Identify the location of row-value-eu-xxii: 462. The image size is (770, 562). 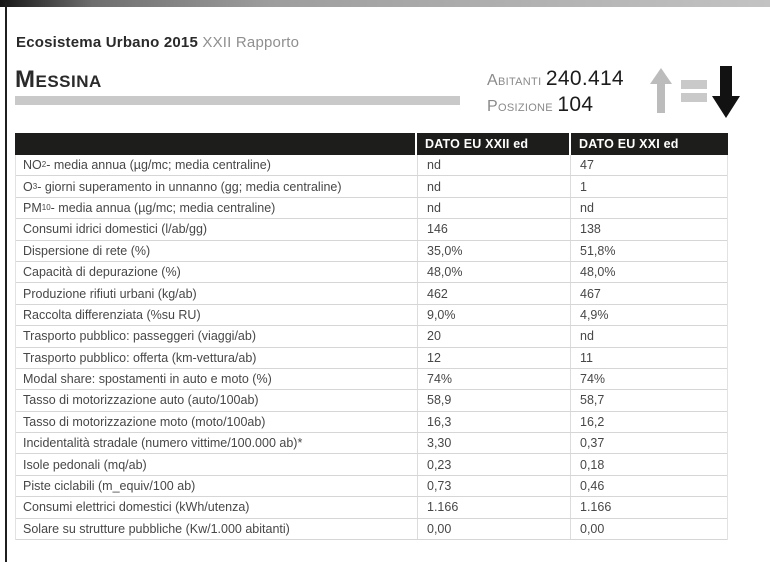
(493, 293).